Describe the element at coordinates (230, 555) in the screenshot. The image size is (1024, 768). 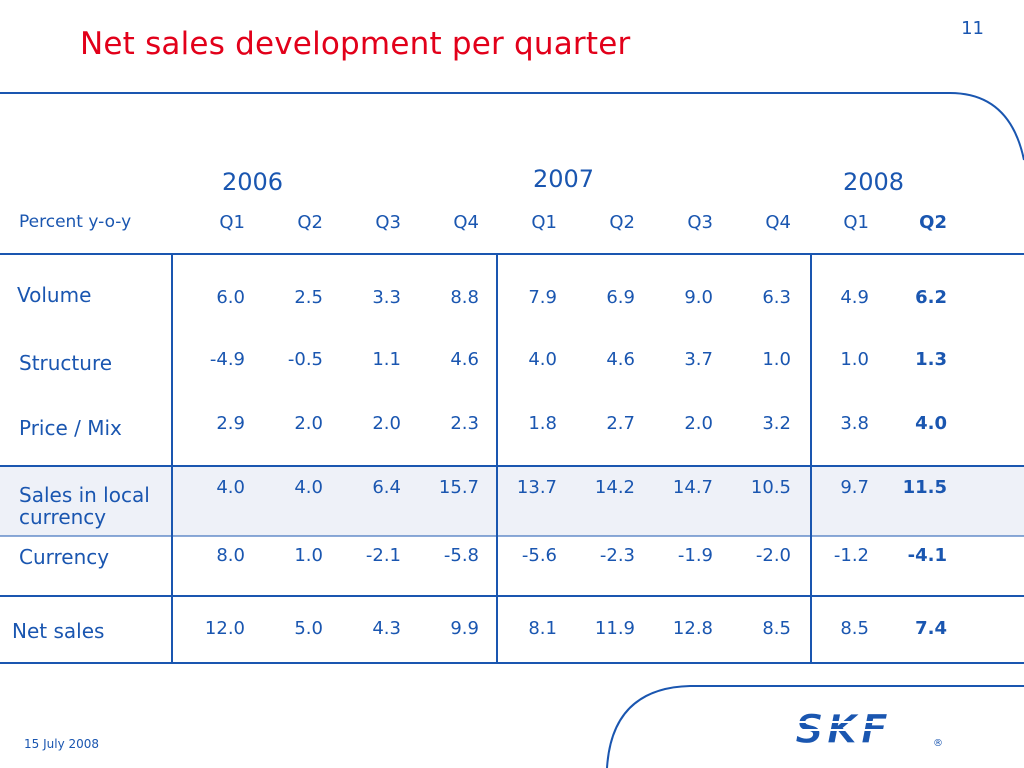
I see `table-cell: 8.0` at that location.